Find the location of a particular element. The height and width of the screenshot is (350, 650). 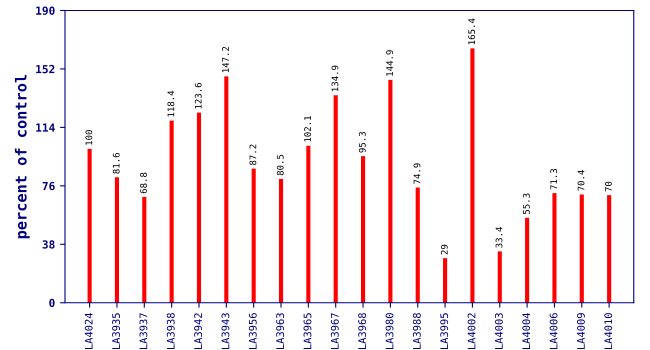

x-tick-label: LA3995 is located at coordinates (444, 331).